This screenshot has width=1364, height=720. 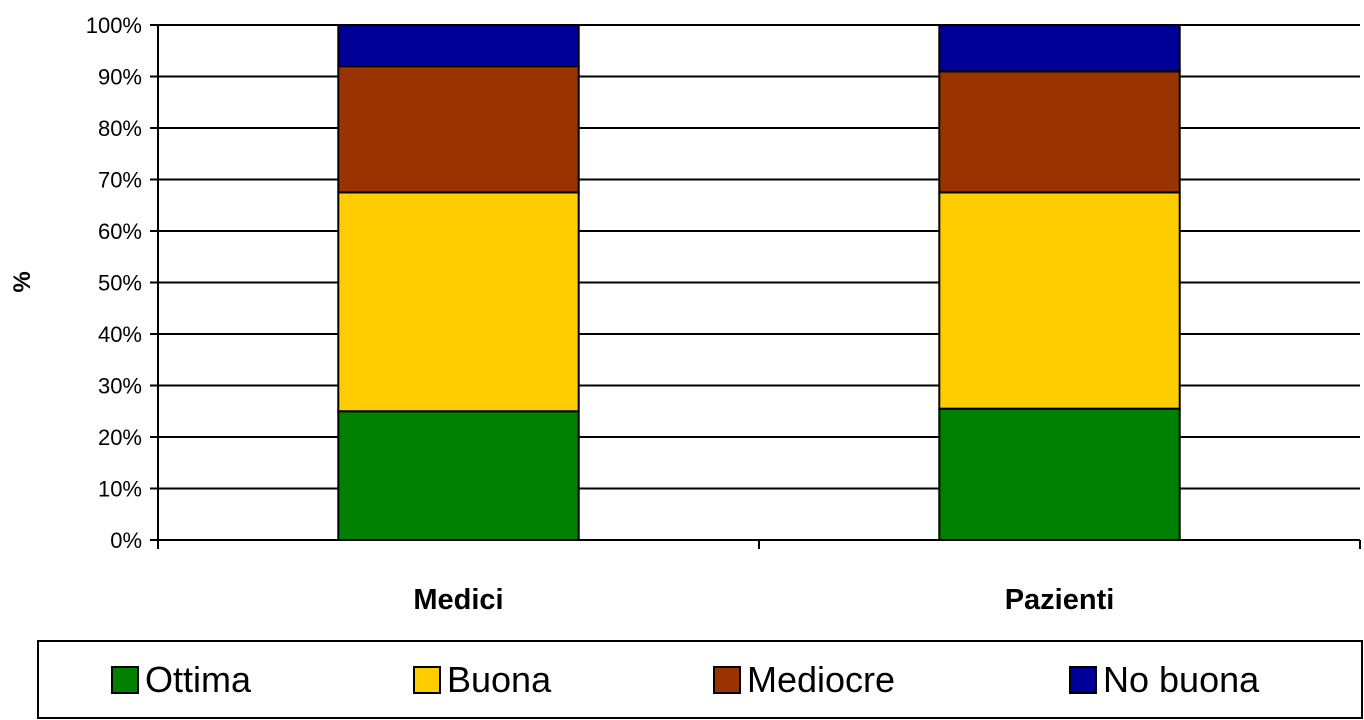 I want to click on legend: Ottima Buona Mediocre No buona, so click(x=700, y=679).